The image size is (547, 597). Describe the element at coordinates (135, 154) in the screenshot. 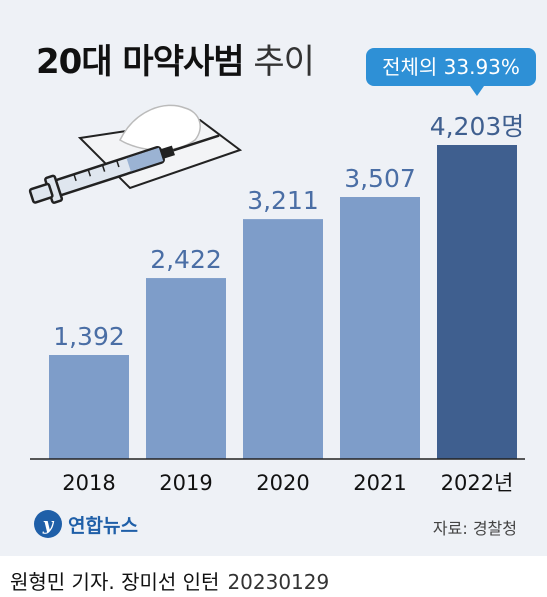

I see `syringe-illustration` at that location.